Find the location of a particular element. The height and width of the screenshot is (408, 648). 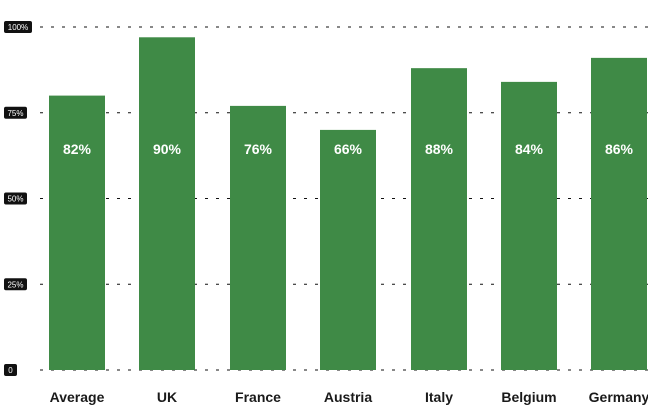

data-label-belgium: 84% is located at coordinates (529, 149).